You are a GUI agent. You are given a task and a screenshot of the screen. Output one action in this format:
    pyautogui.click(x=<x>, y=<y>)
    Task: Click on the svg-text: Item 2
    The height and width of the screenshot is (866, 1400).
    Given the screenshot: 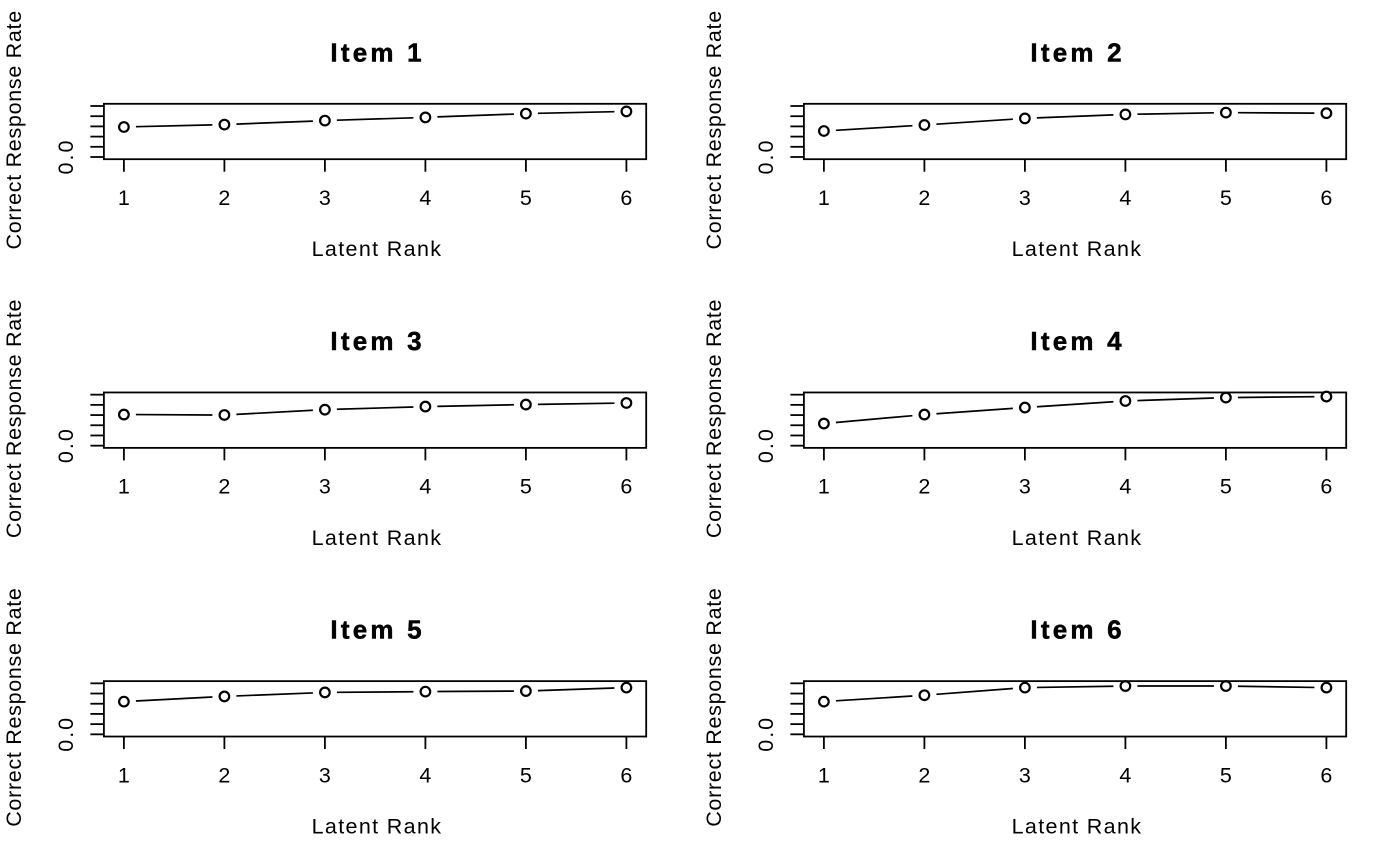 What is the action you would take?
    pyautogui.click(x=1077, y=52)
    